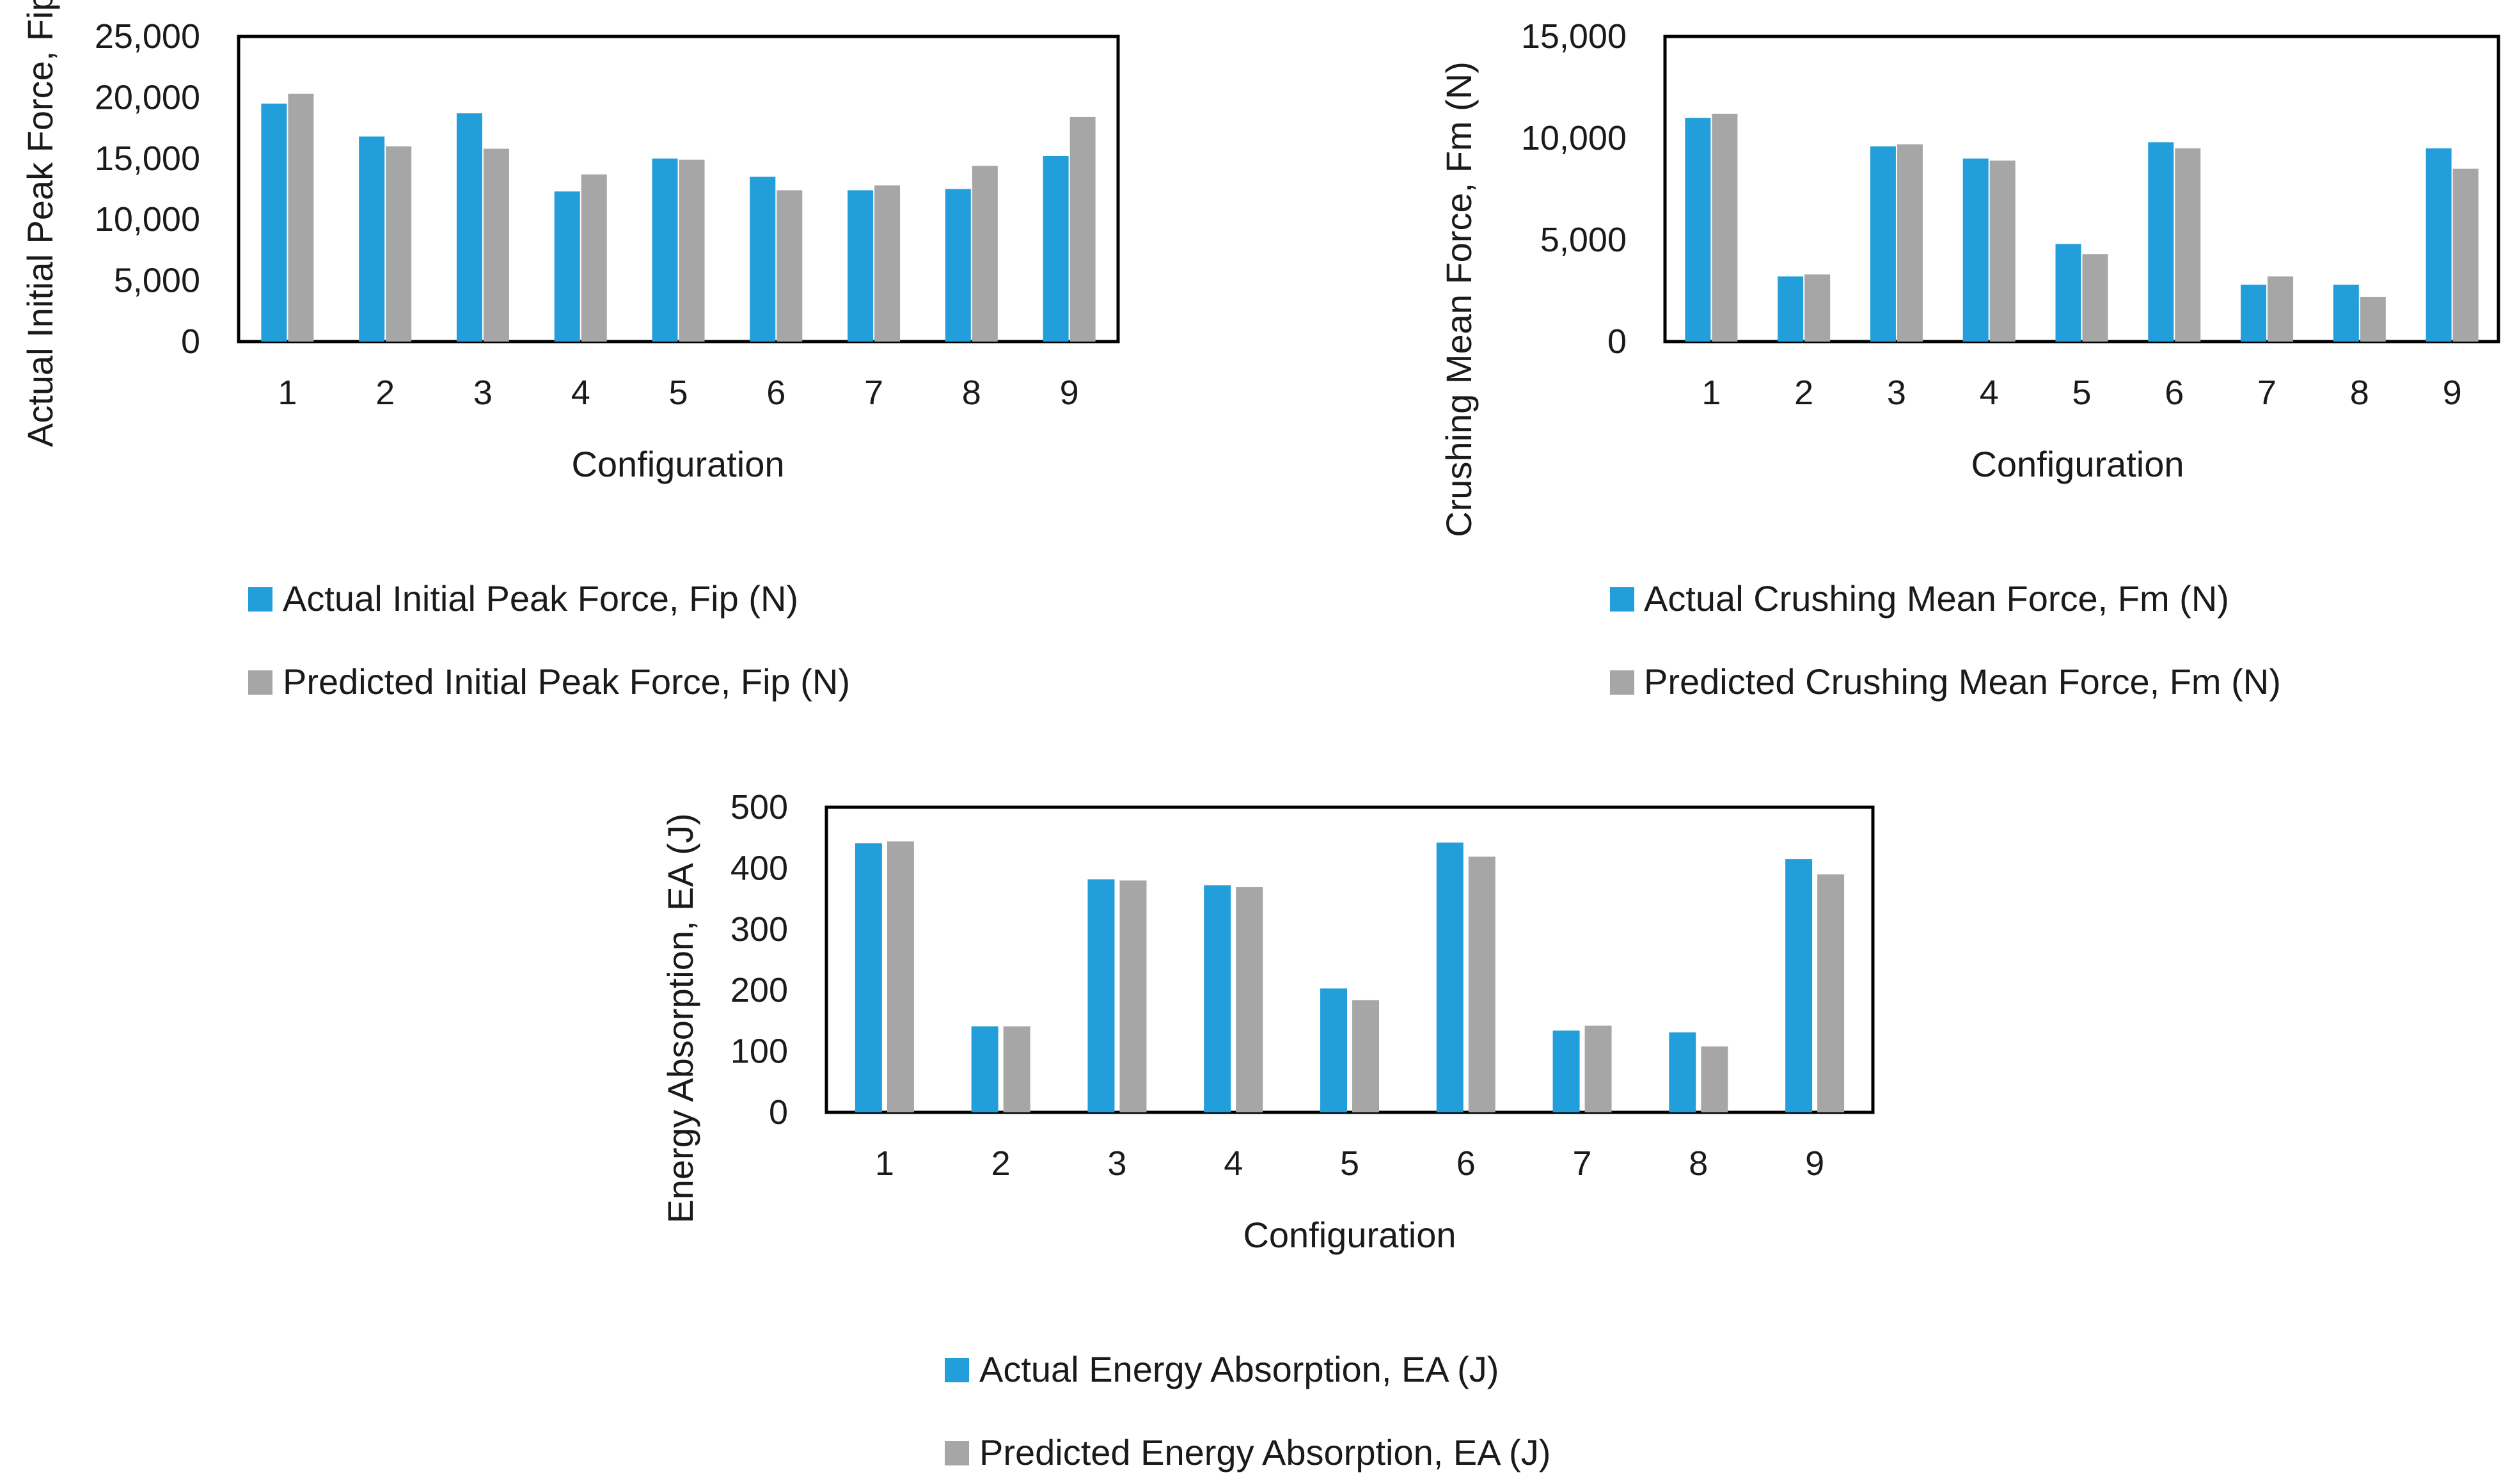 The image size is (2517, 1484). I want to click on y-axis-title: Energy Absorption, EA (J), so click(680, 1018).